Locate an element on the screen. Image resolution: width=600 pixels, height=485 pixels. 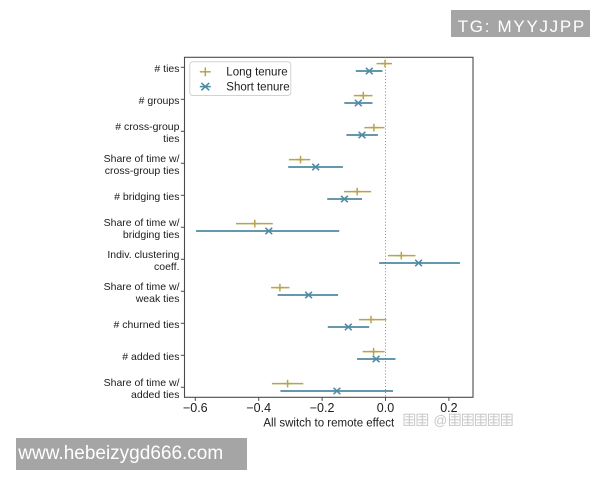
svg-text: coeff. is located at coordinates (167, 267).